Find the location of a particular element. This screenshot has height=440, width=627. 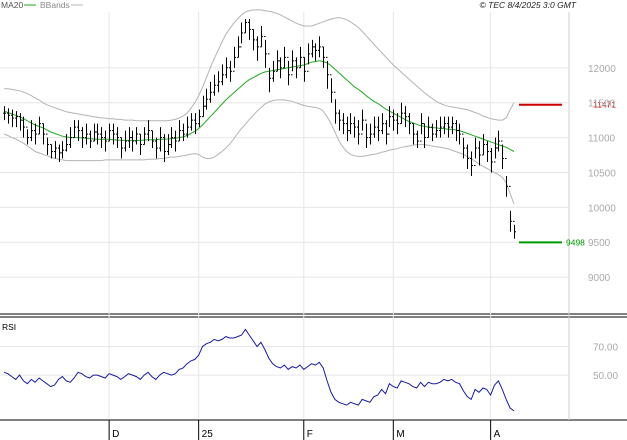

rsi-tick-label: 50.00 is located at coordinates (605, 376).